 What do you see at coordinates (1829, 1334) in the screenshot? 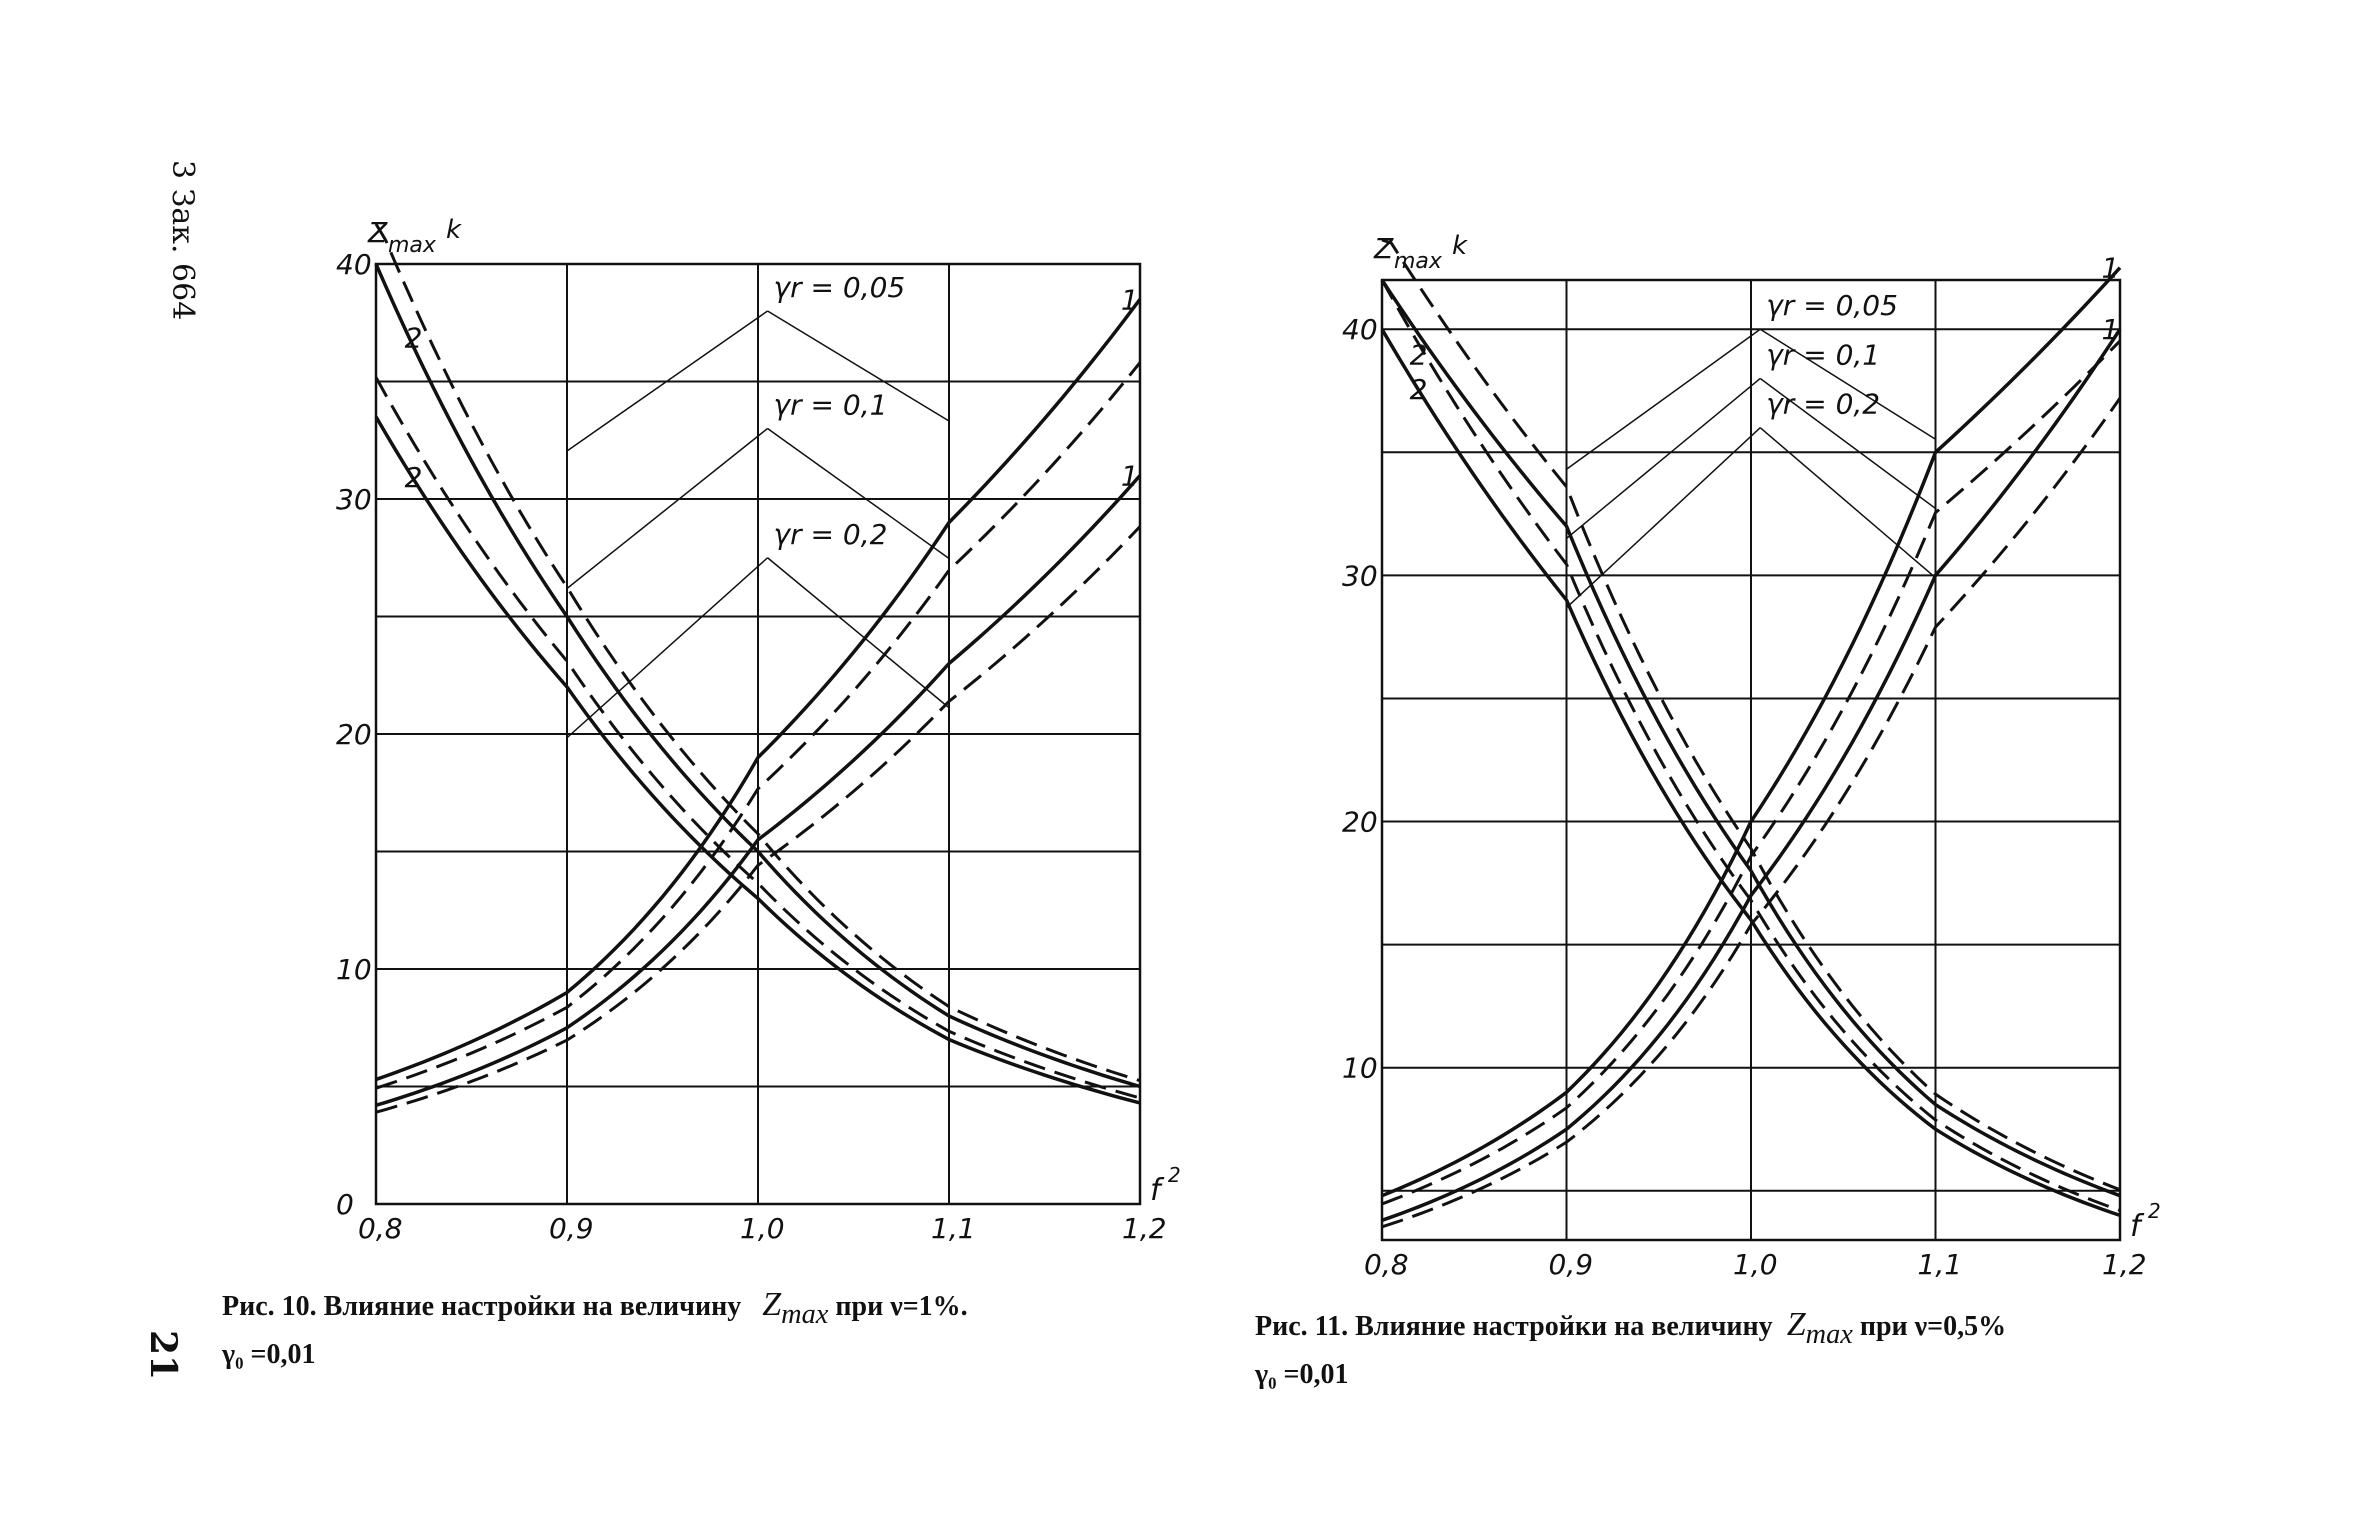
I see `figure-11-caption-var-sub: max` at bounding box center [1829, 1334].